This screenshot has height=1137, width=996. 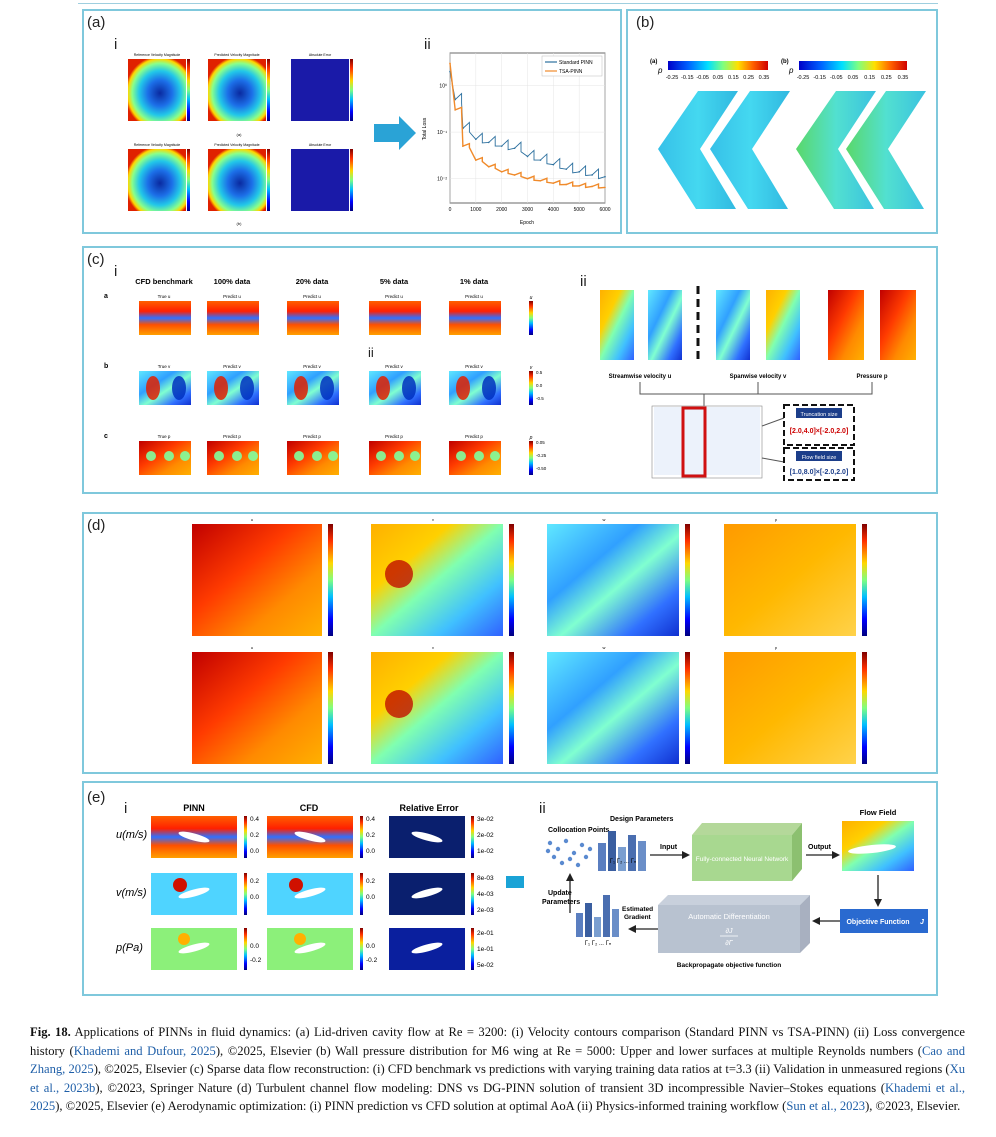 I want to click on c-cell-title: True p, so click(x=164, y=436).